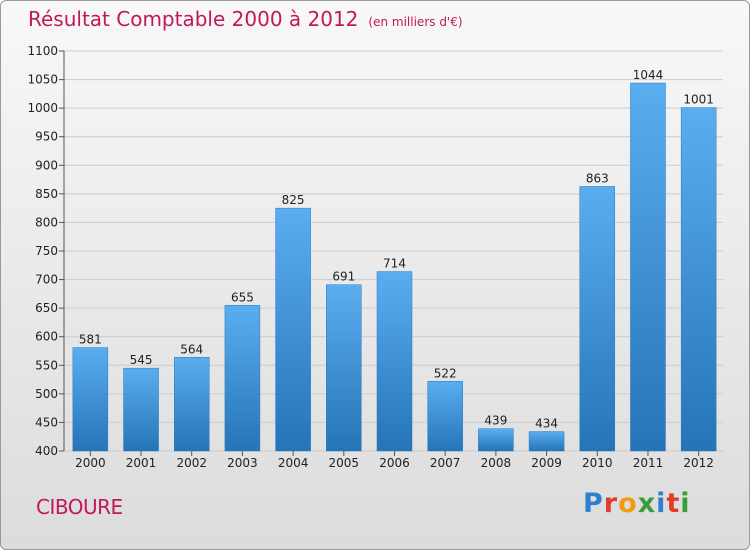  What do you see at coordinates (597, 319) in the screenshot?
I see `bar-2010` at bounding box center [597, 319].